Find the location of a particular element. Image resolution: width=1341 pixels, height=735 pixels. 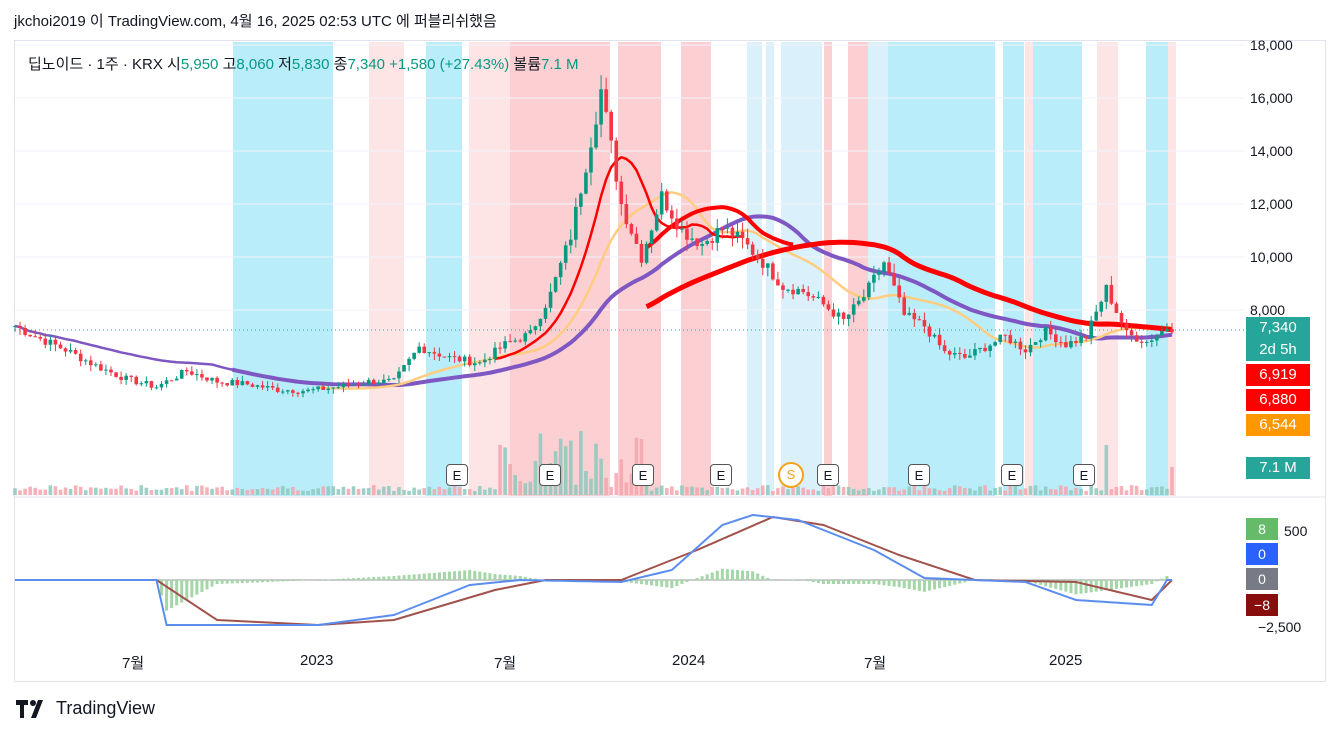

legend-symbol: 딥노이드 · 1주 · KRX is located at coordinates (95, 64).